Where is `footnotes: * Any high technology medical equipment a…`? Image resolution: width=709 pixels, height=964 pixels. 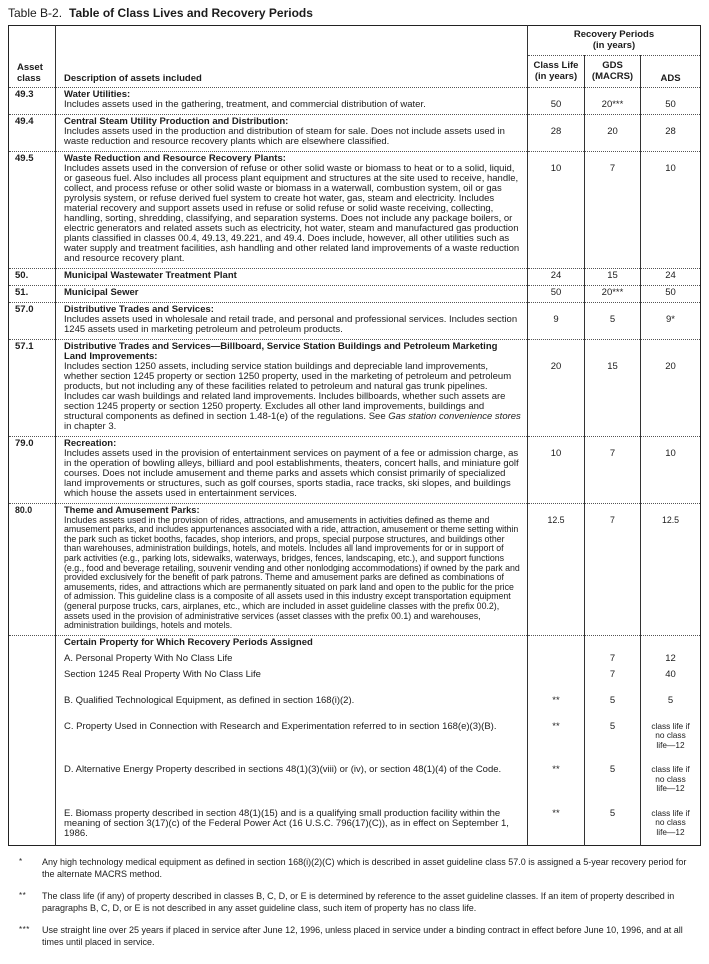 footnotes: * Any high technology medical equipment a… is located at coordinates (354, 902).